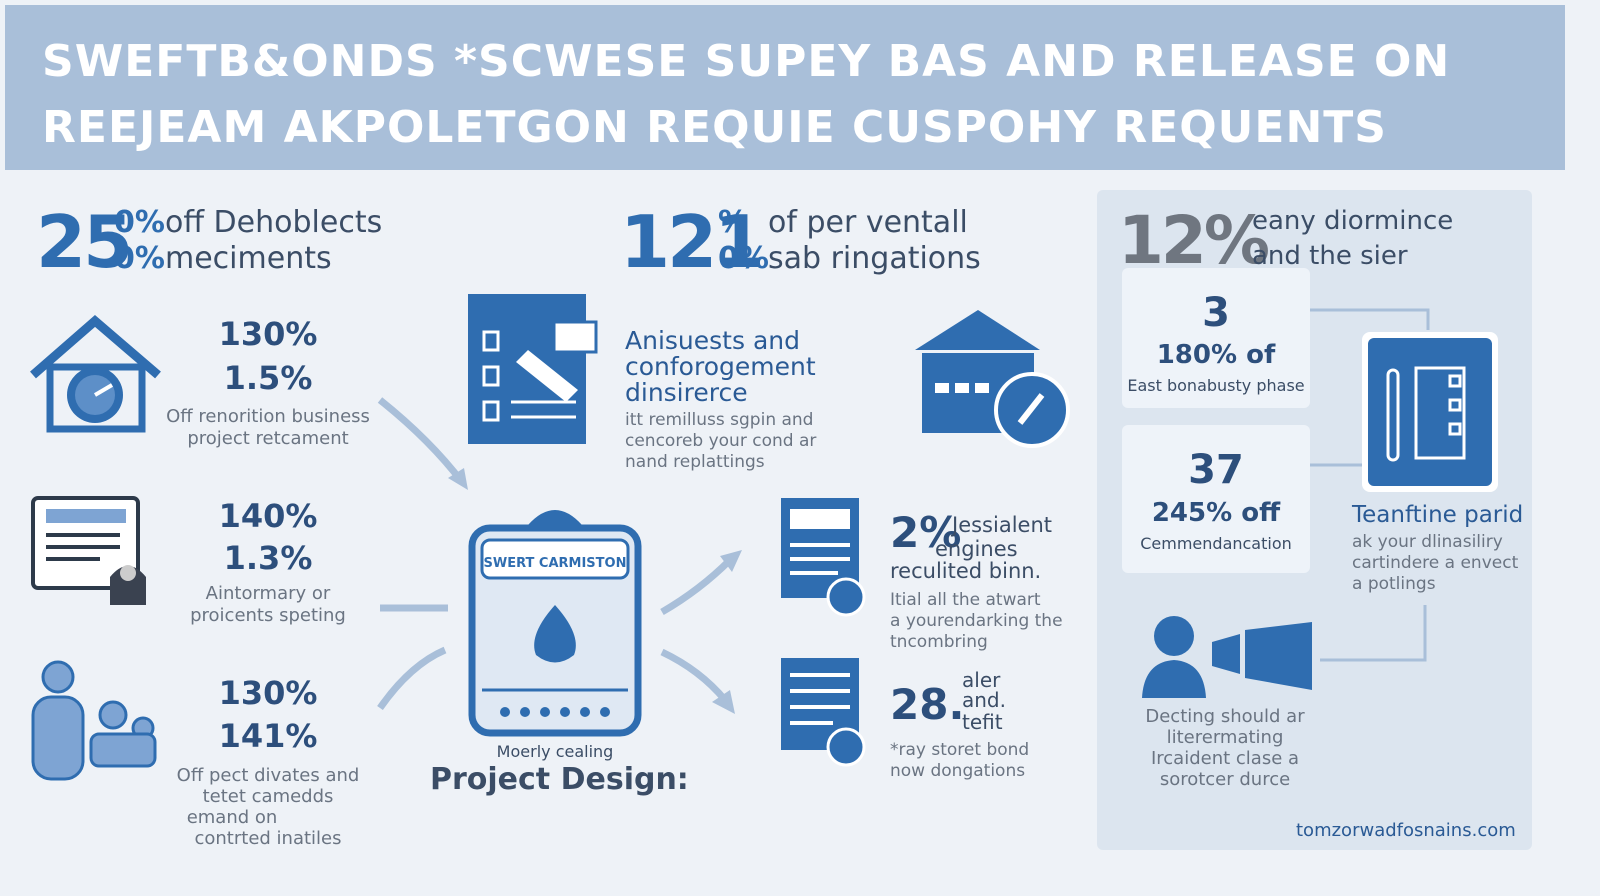  What do you see at coordinates (720, 366) in the screenshot?
I see `feature-title: conforogement` at bounding box center [720, 366].